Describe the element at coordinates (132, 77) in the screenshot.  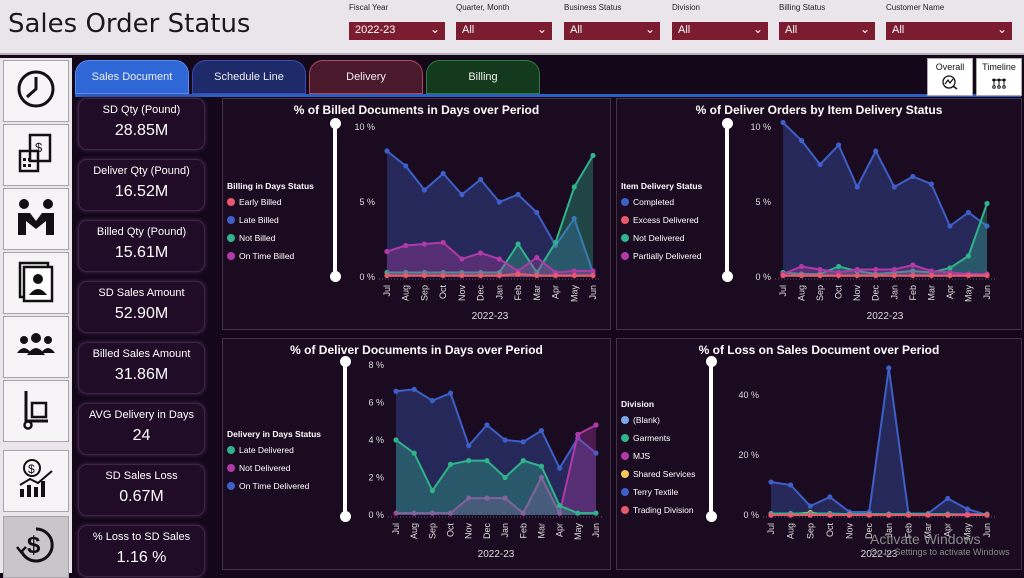
I see `tab-sales-document: Sales Document` at that location.